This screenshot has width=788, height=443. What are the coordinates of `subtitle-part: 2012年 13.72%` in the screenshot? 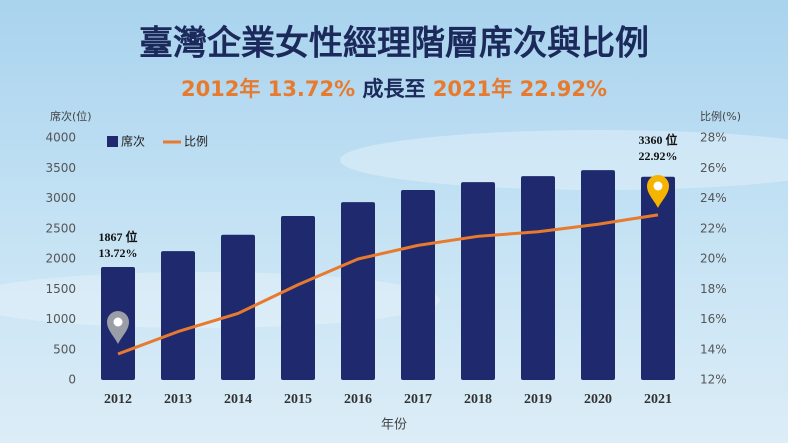 It's located at (268, 89).